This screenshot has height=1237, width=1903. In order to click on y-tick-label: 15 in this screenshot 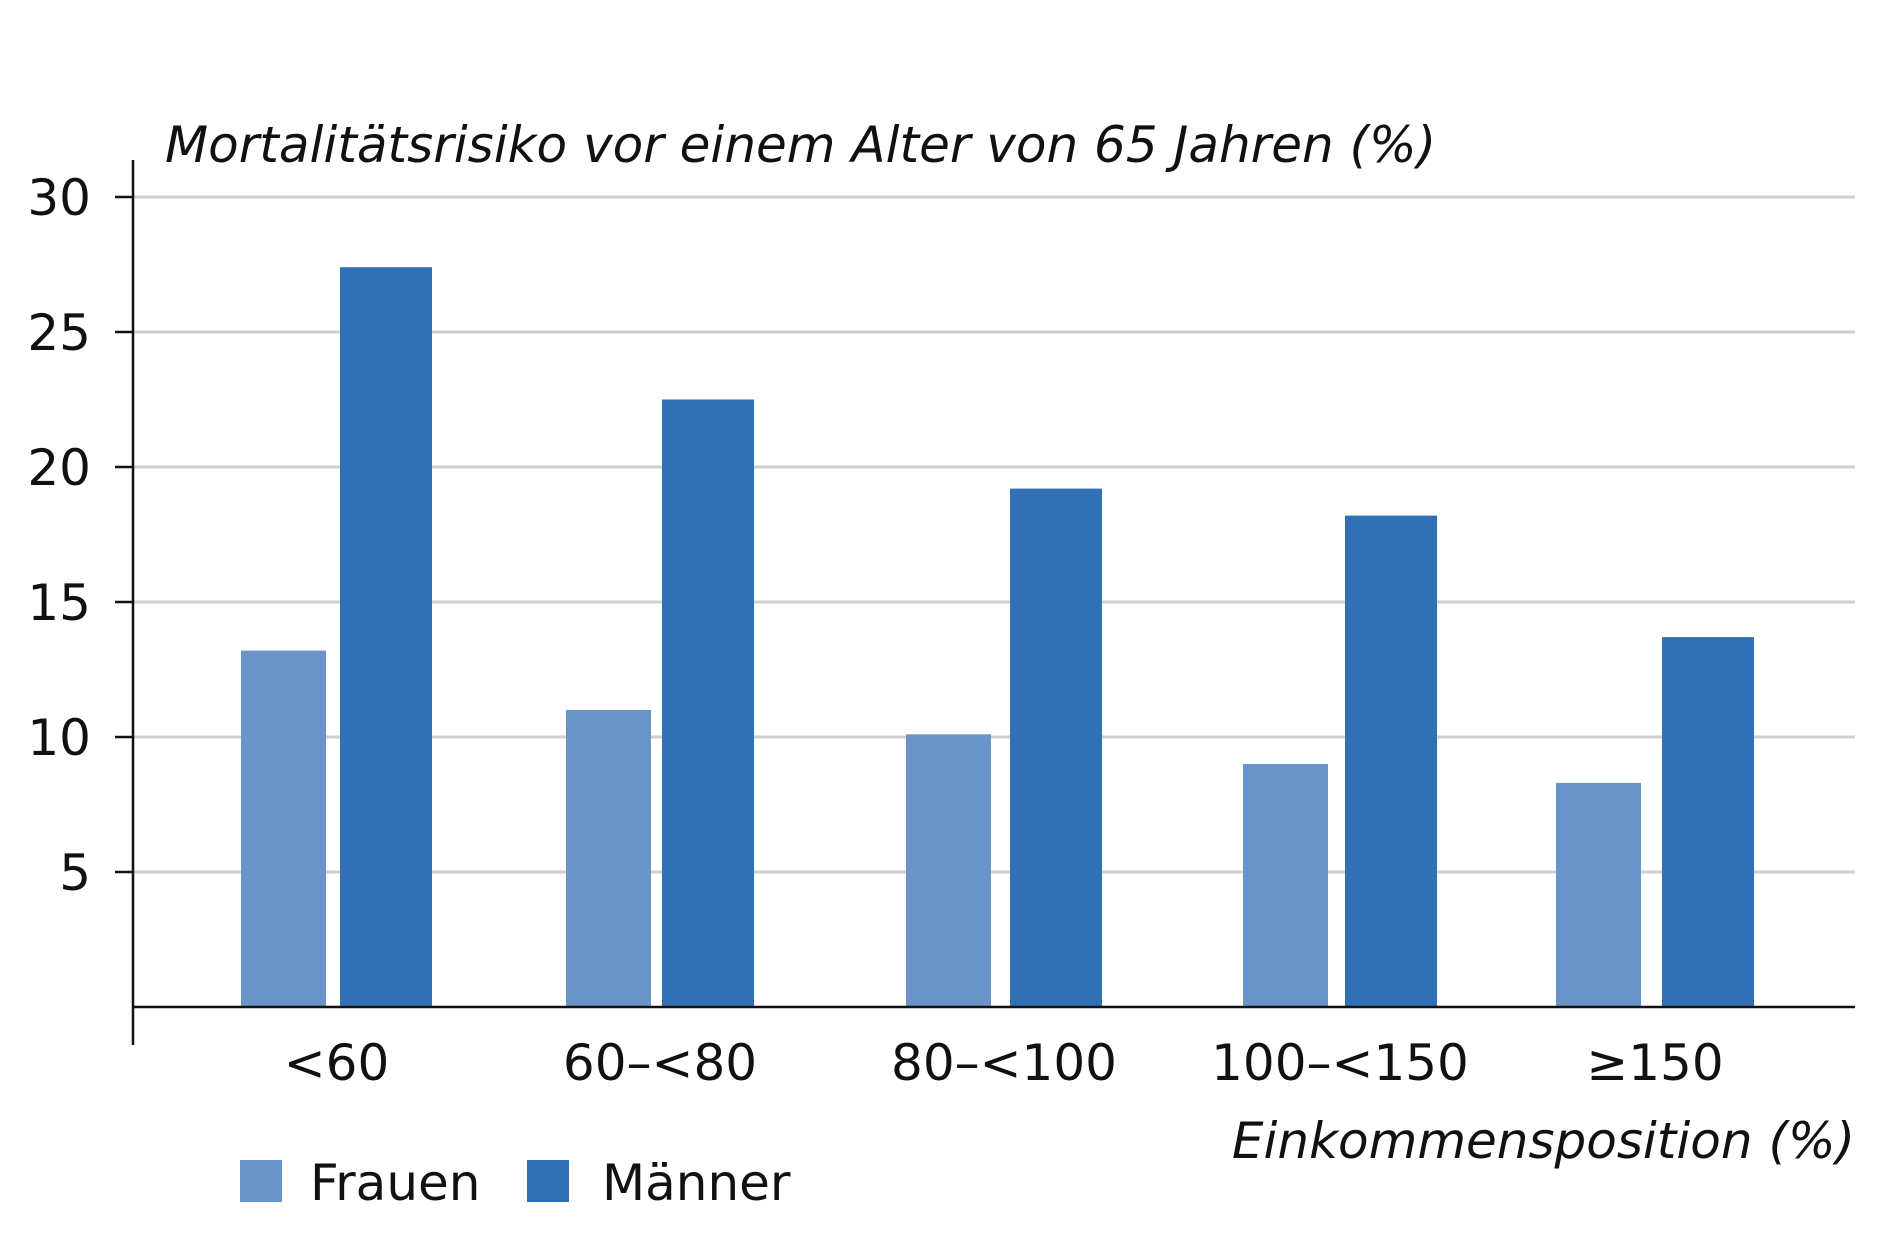, I will do `click(59, 603)`.